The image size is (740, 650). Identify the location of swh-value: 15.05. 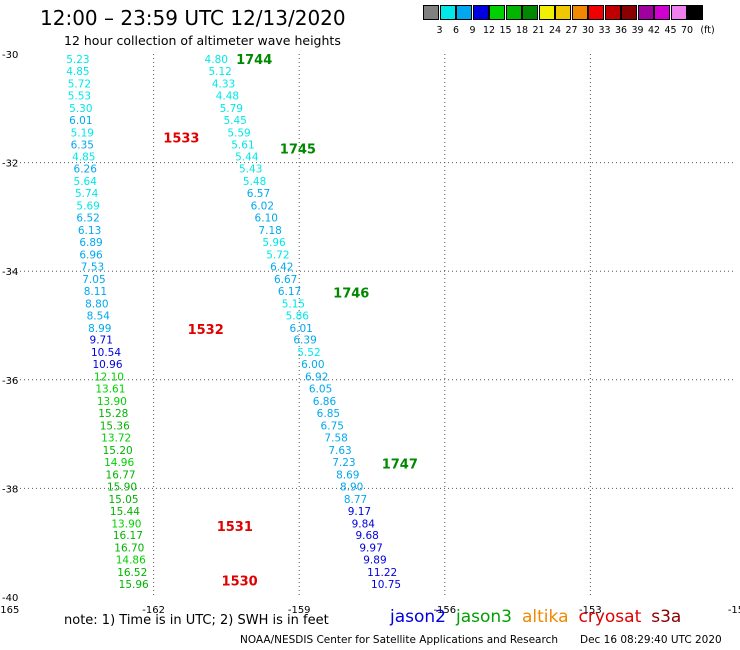
(123, 500).